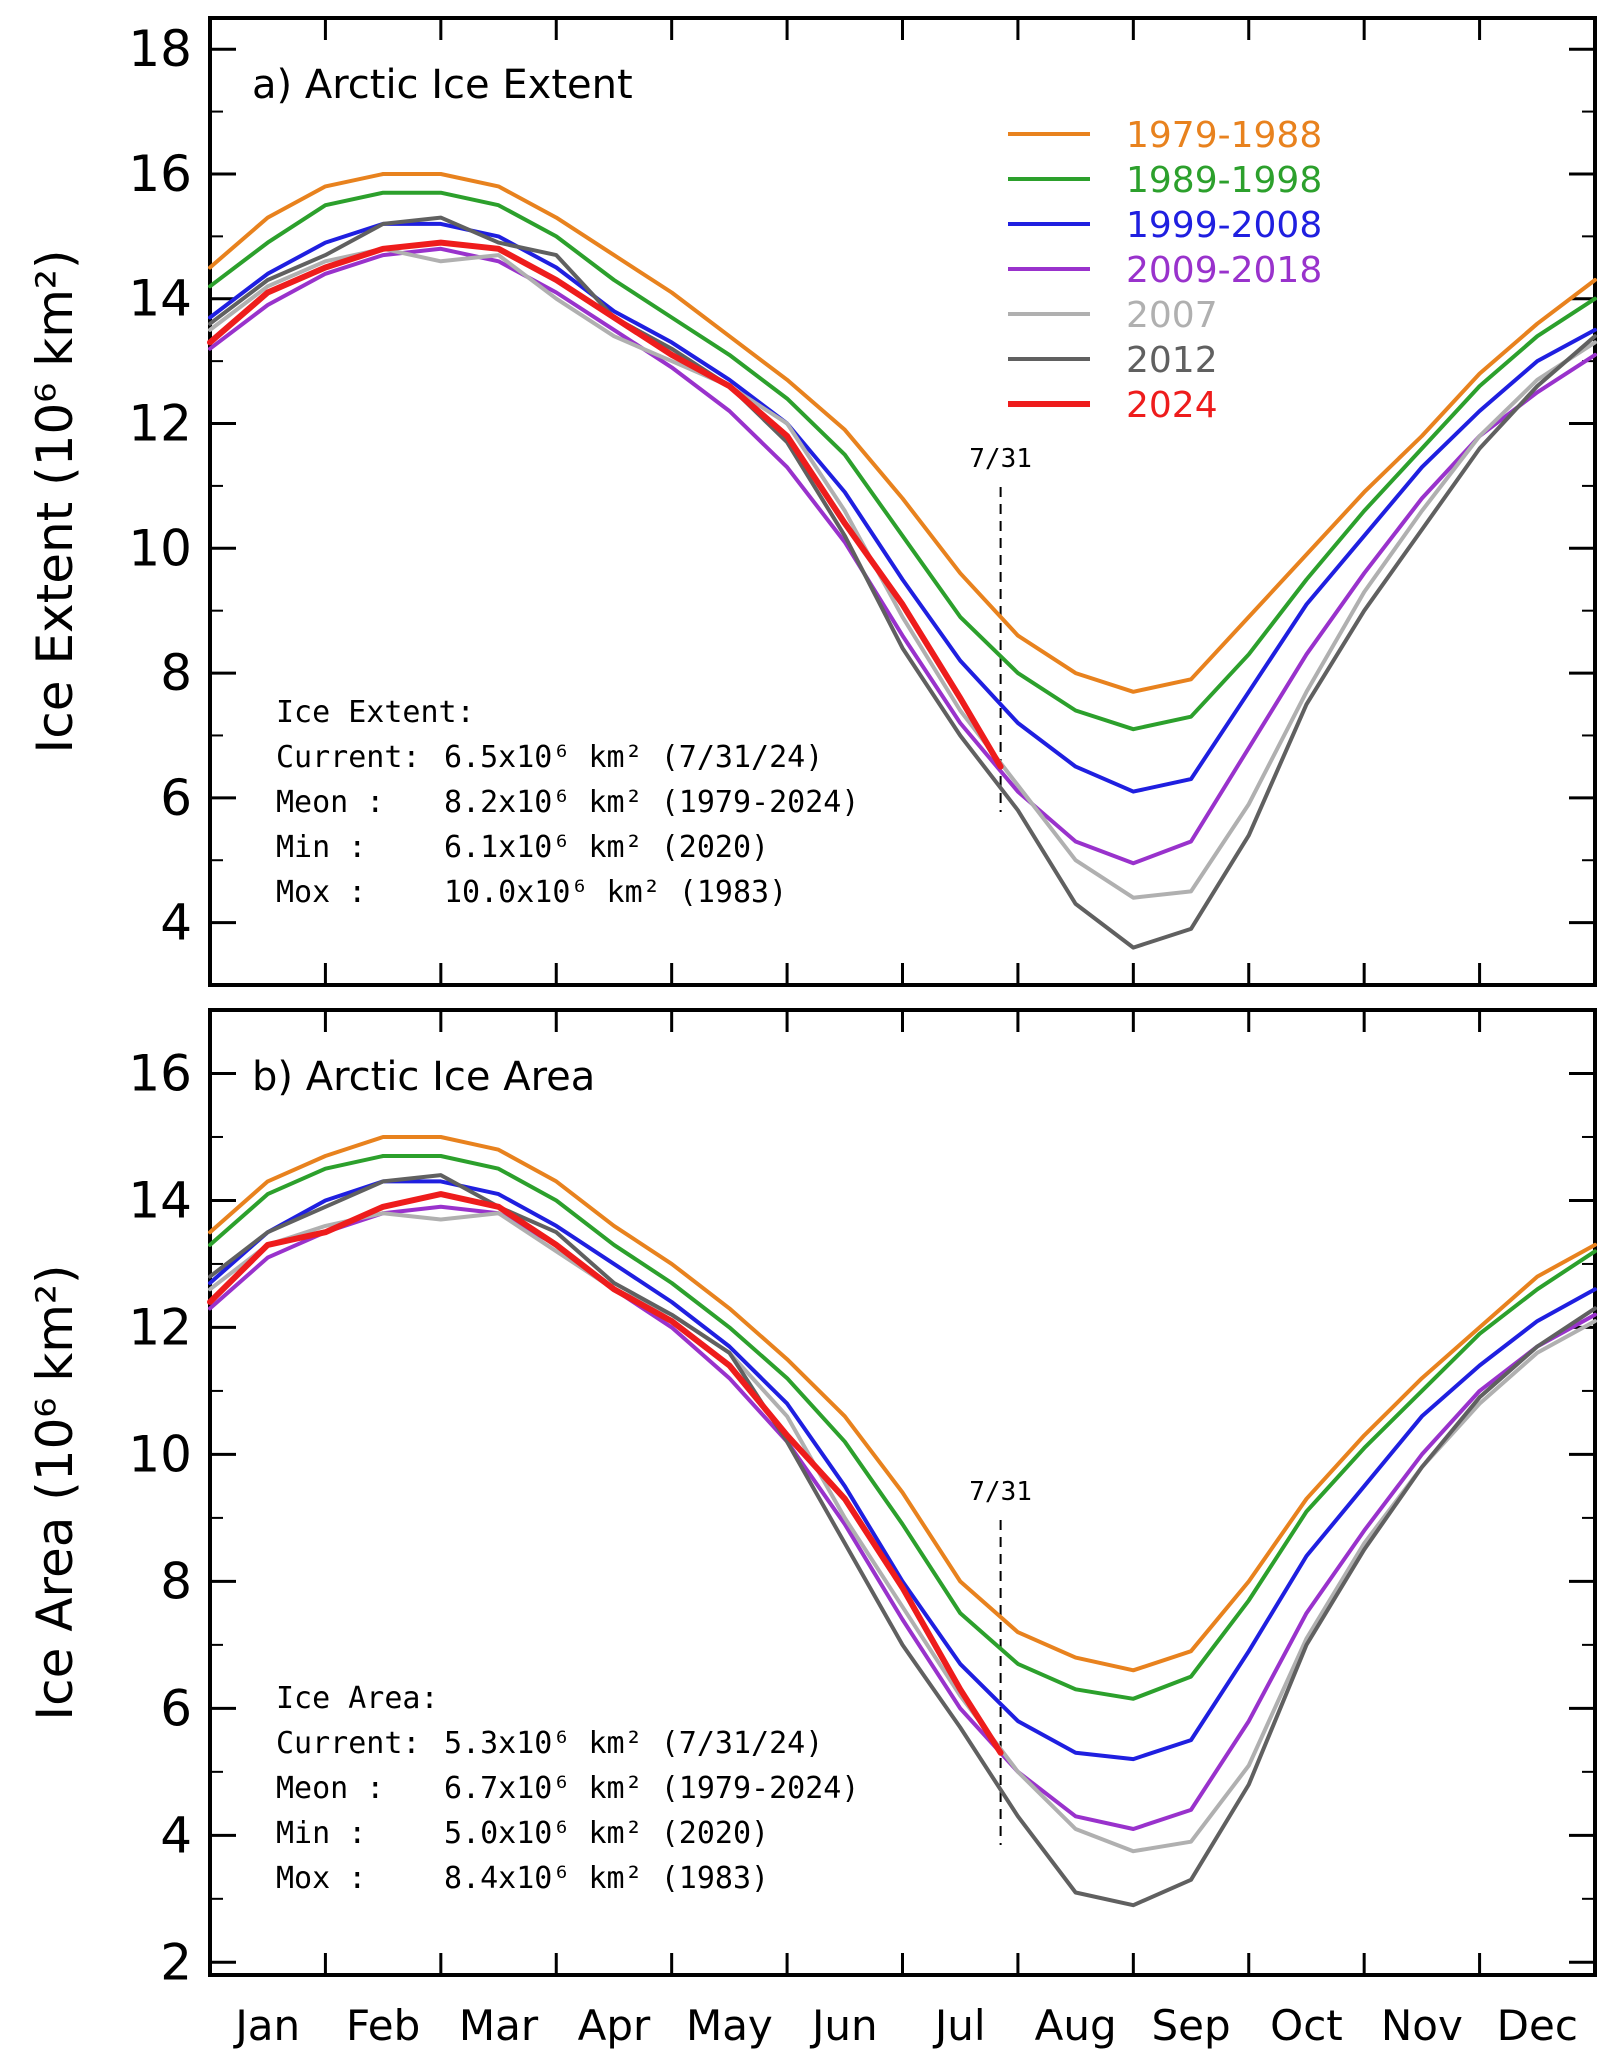 This screenshot has height=2057, width=1612. I want to click on x-tick-label: Apr, so click(614, 2025).